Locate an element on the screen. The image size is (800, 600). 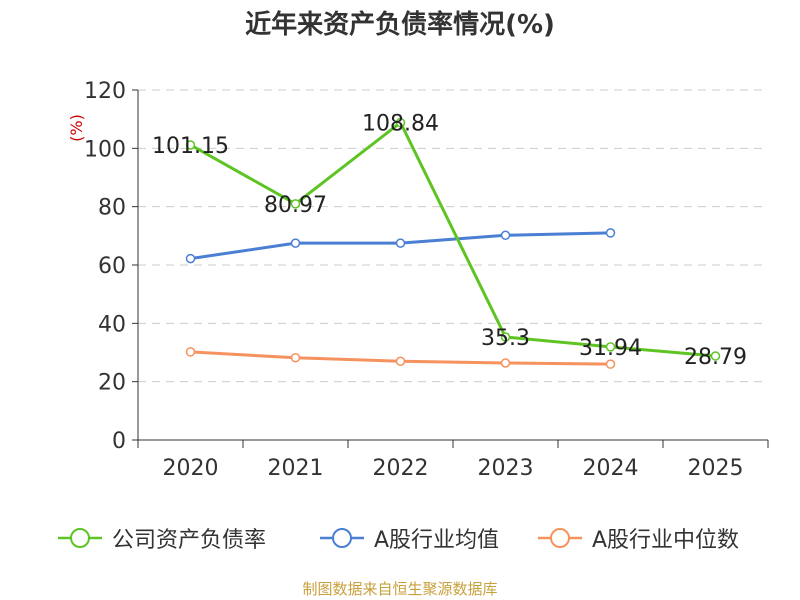
data-label: 28.79 is located at coordinates (715, 357).